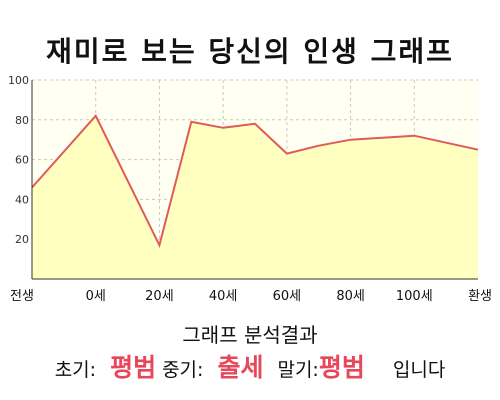 The image size is (500, 400). What do you see at coordinates (223, 296) in the screenshot?
I see `x-tick-label: 40세` at bounding box center [223, 296].